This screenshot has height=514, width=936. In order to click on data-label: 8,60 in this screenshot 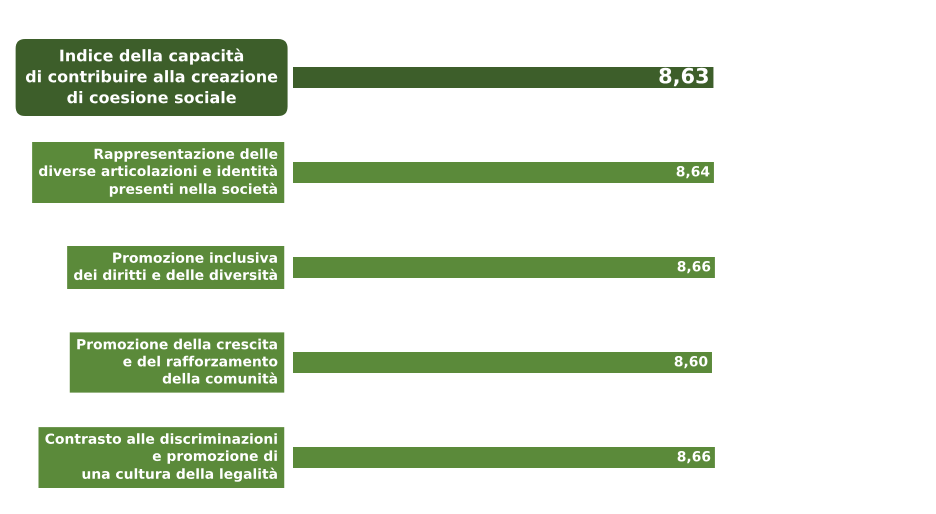, I will do `click(691, 362)`.